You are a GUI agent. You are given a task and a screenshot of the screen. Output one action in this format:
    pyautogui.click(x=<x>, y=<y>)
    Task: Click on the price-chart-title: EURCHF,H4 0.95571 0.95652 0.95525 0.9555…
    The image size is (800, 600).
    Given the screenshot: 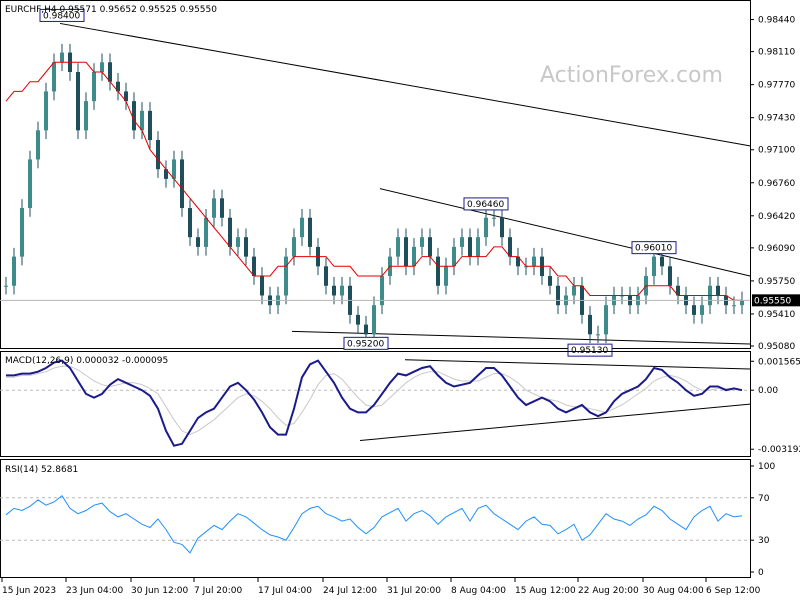 What is the action you would take?
    pyautogui.click(x=111, y=10)
    